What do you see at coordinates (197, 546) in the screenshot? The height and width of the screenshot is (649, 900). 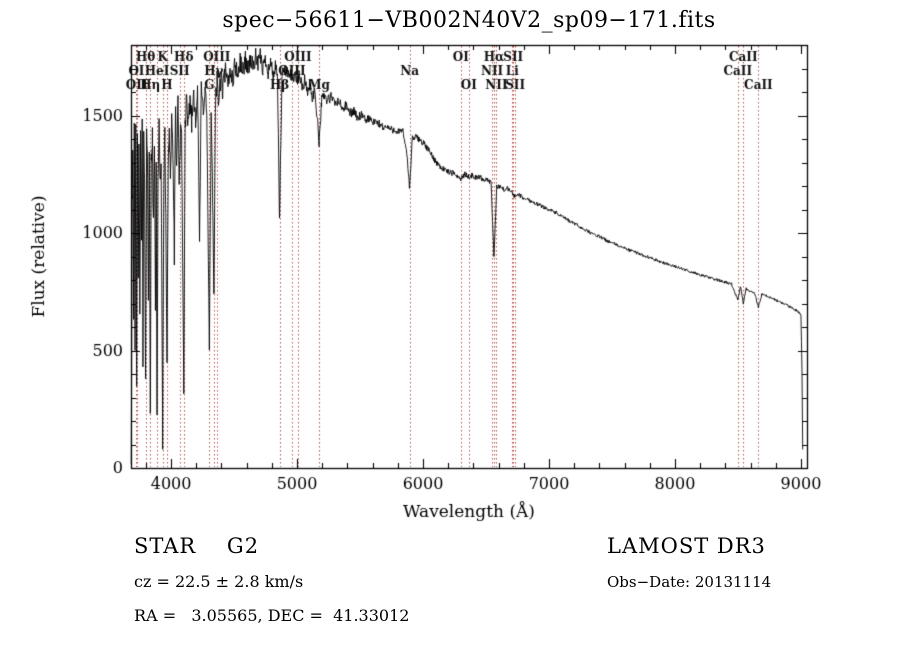 I see `object-class-label: STAR G2` at bounding box center [197, 546].